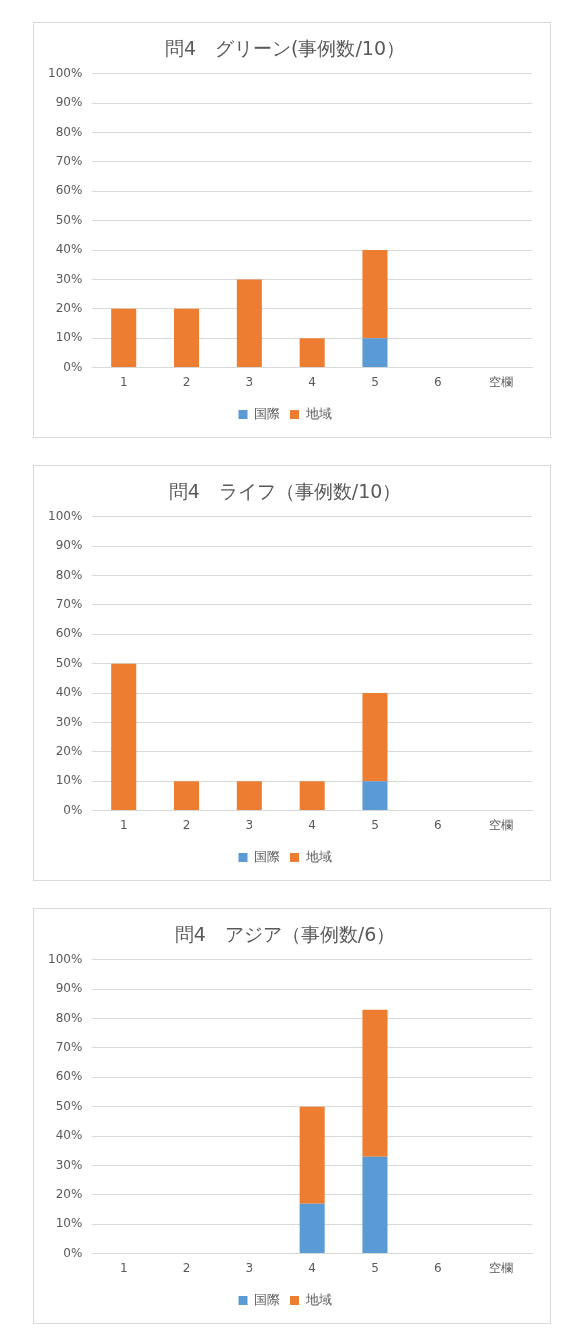 The height and width of the screenshot is (1328, 581). What do you see at coordinates (285, 48) in the screenshot?
I see `chart-title: 問4 グリーン(事例数/10）` at bounding box center [285, 48].